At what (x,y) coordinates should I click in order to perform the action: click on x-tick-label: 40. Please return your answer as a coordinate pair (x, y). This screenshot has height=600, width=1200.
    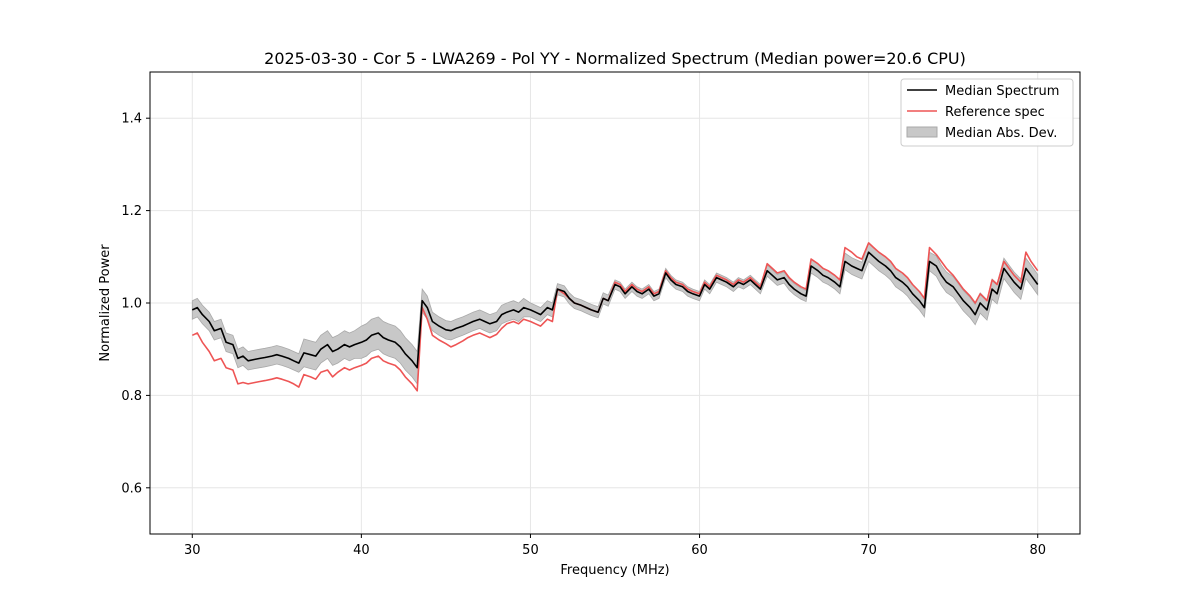
    Looking at the image, I should click on (361, 550).